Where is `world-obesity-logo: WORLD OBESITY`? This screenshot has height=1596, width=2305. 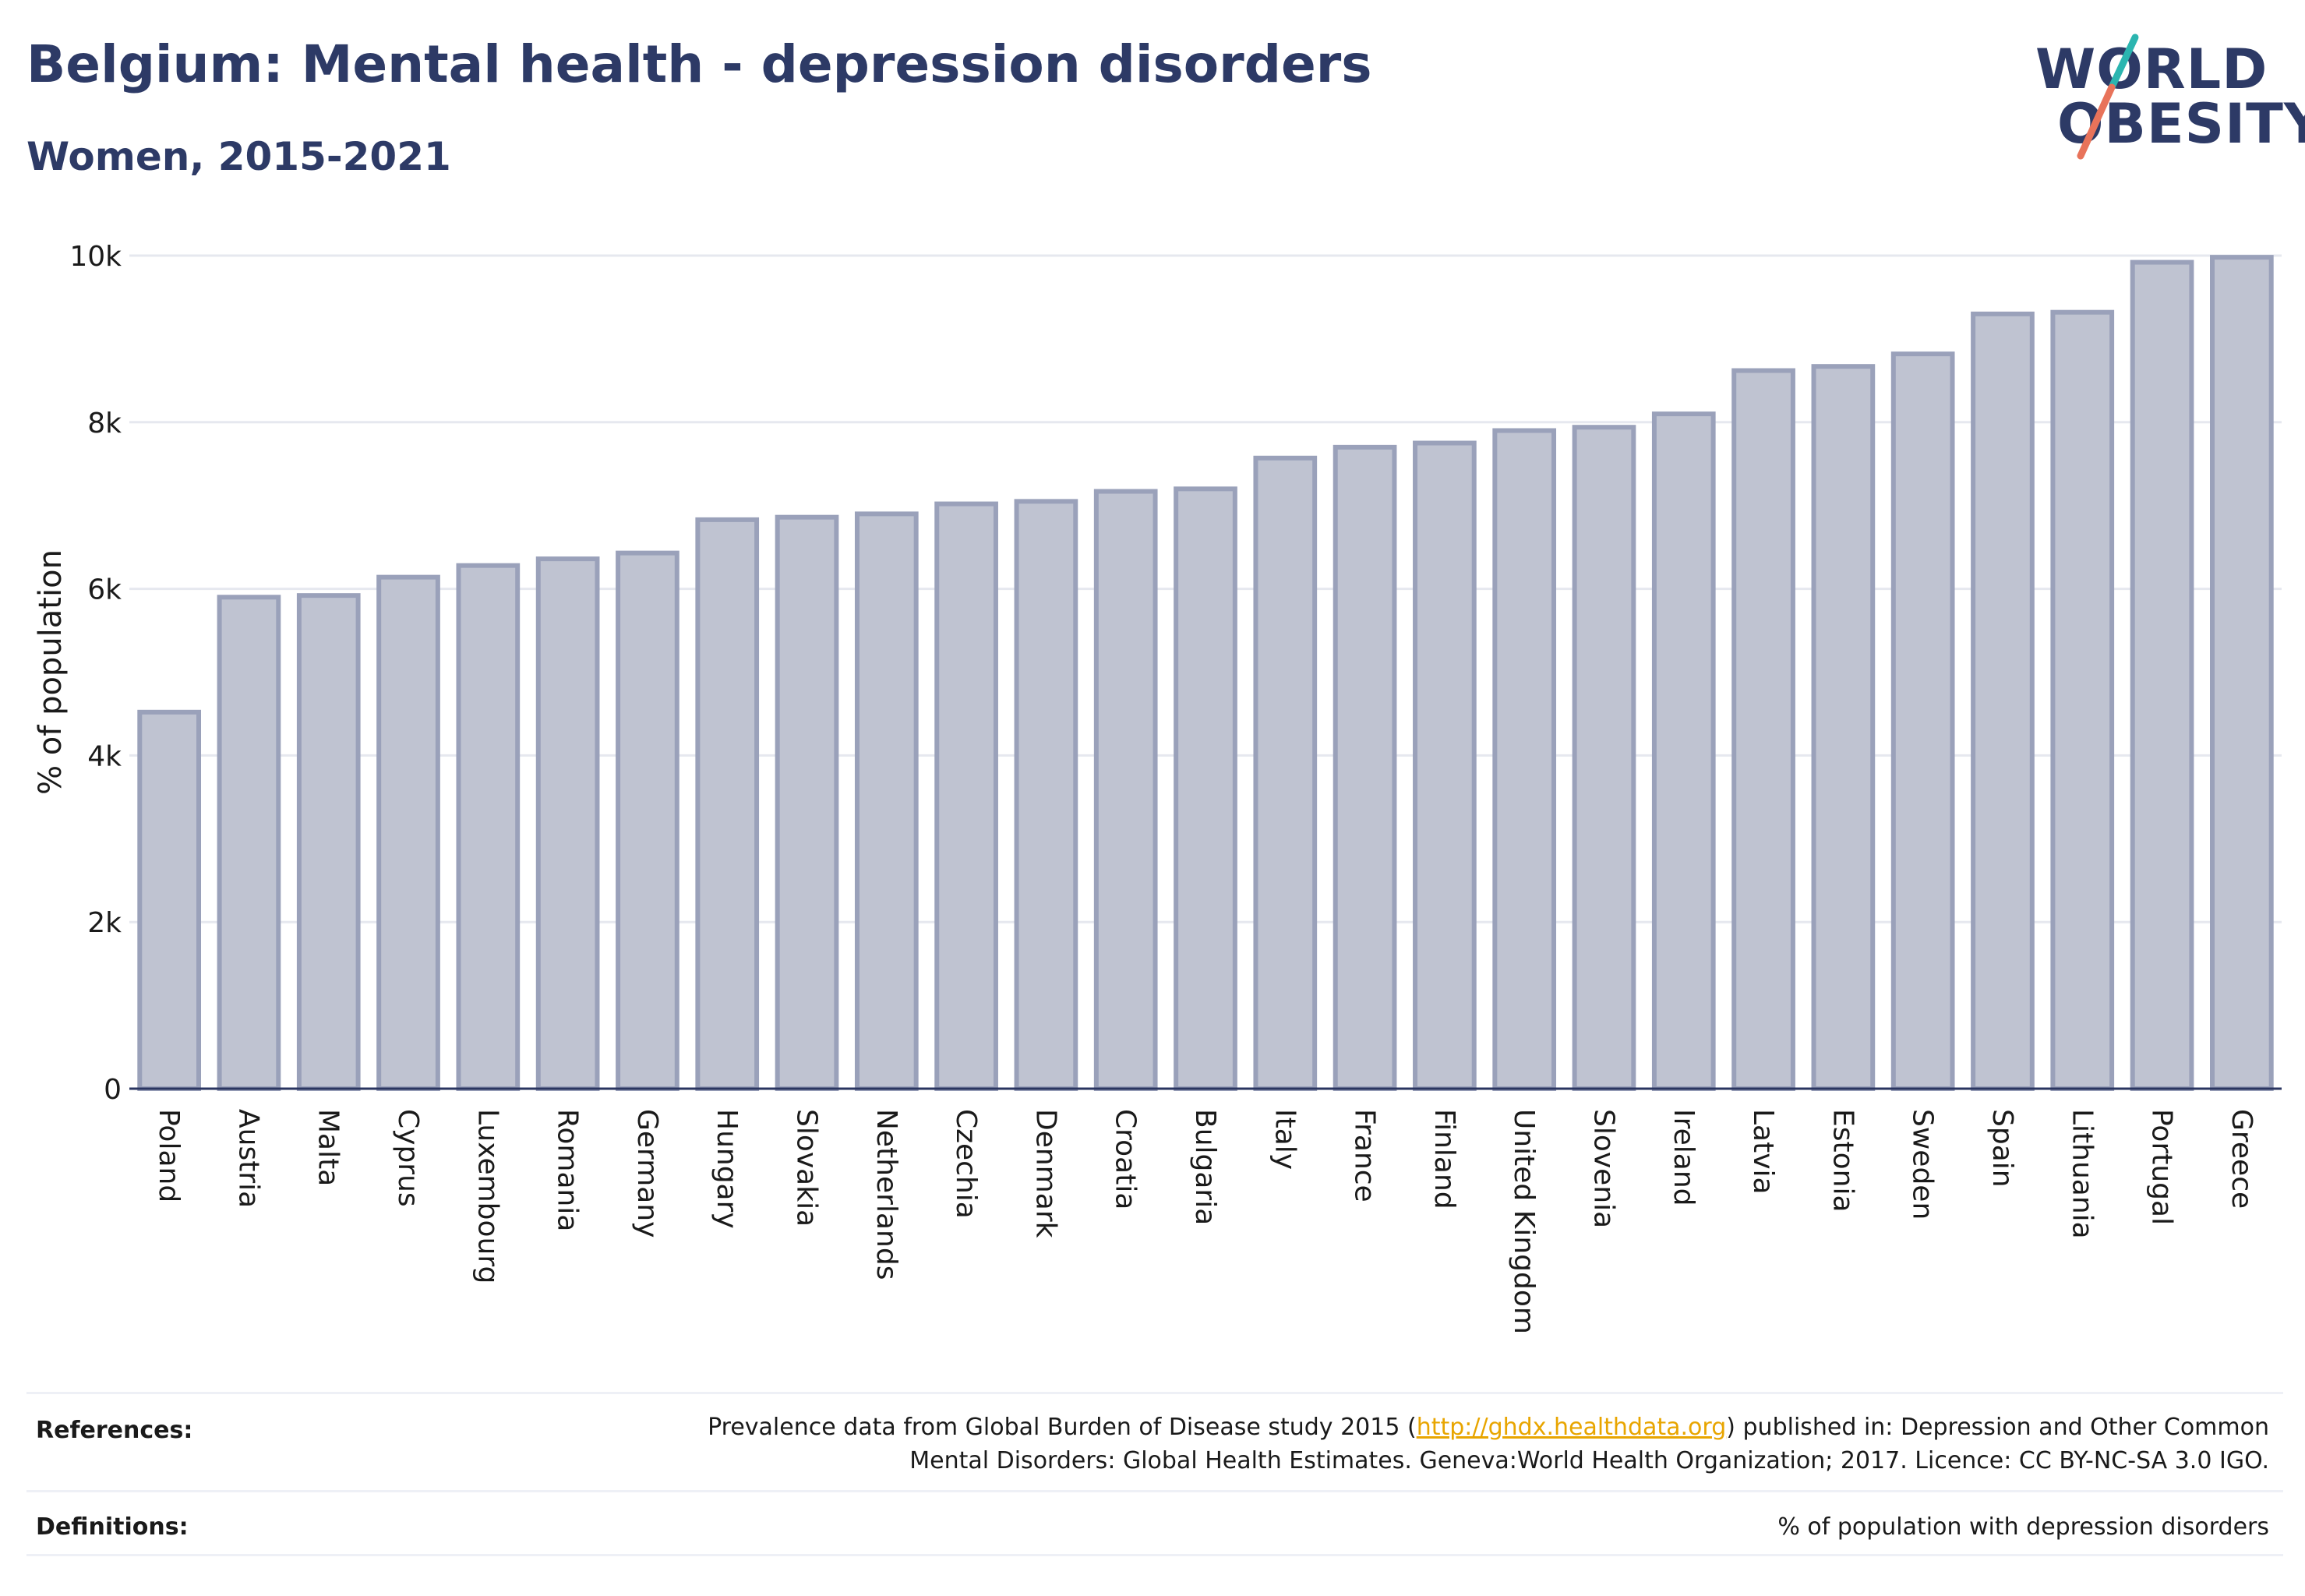
world-obesity-logo: WORLD OBESITY is located at coordinates (2165, 101).